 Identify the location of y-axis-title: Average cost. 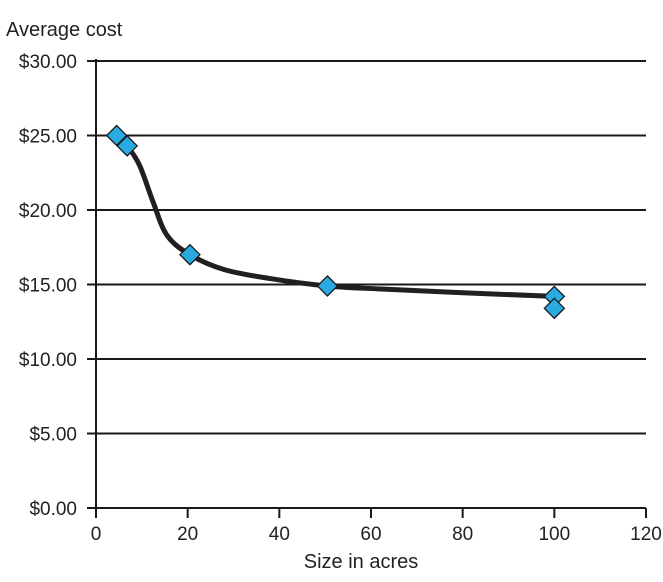
(64, 30).